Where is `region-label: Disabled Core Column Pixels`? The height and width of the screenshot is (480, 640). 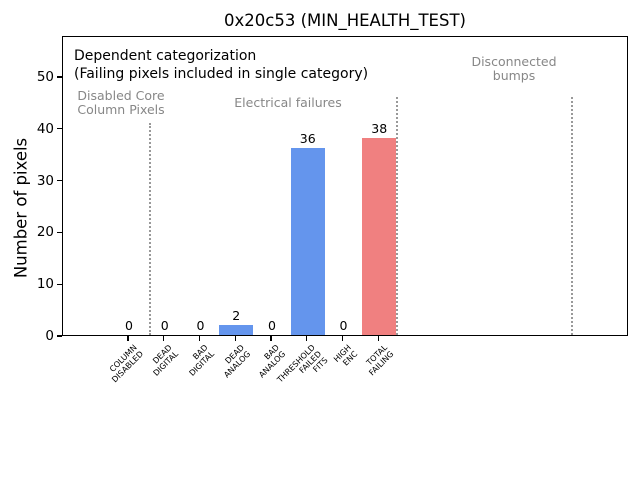 region-label: Disabled Core Column Pixels is located at coordinates (121, 102).